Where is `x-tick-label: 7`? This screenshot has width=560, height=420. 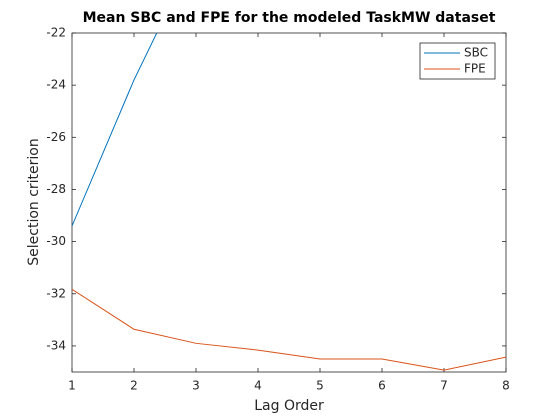 x-tick-label: 7 is located at coordinates (444, 386).